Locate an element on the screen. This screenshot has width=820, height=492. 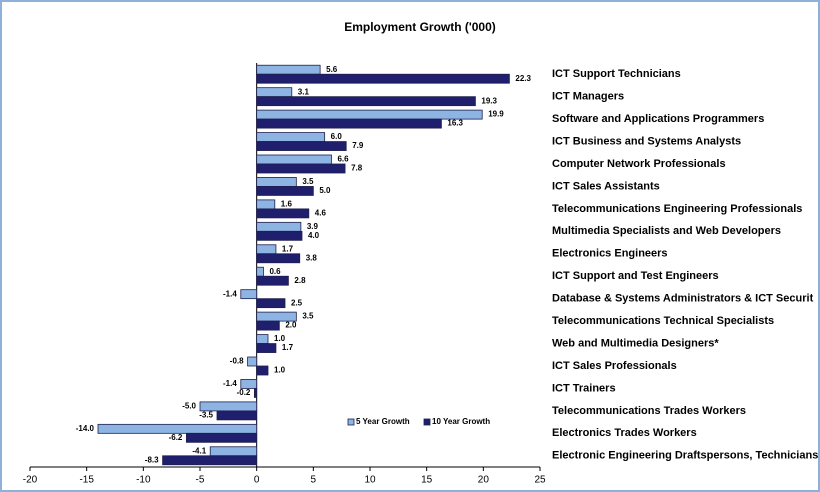
x-tick-label: 20 is located at coordinates (484, 480).